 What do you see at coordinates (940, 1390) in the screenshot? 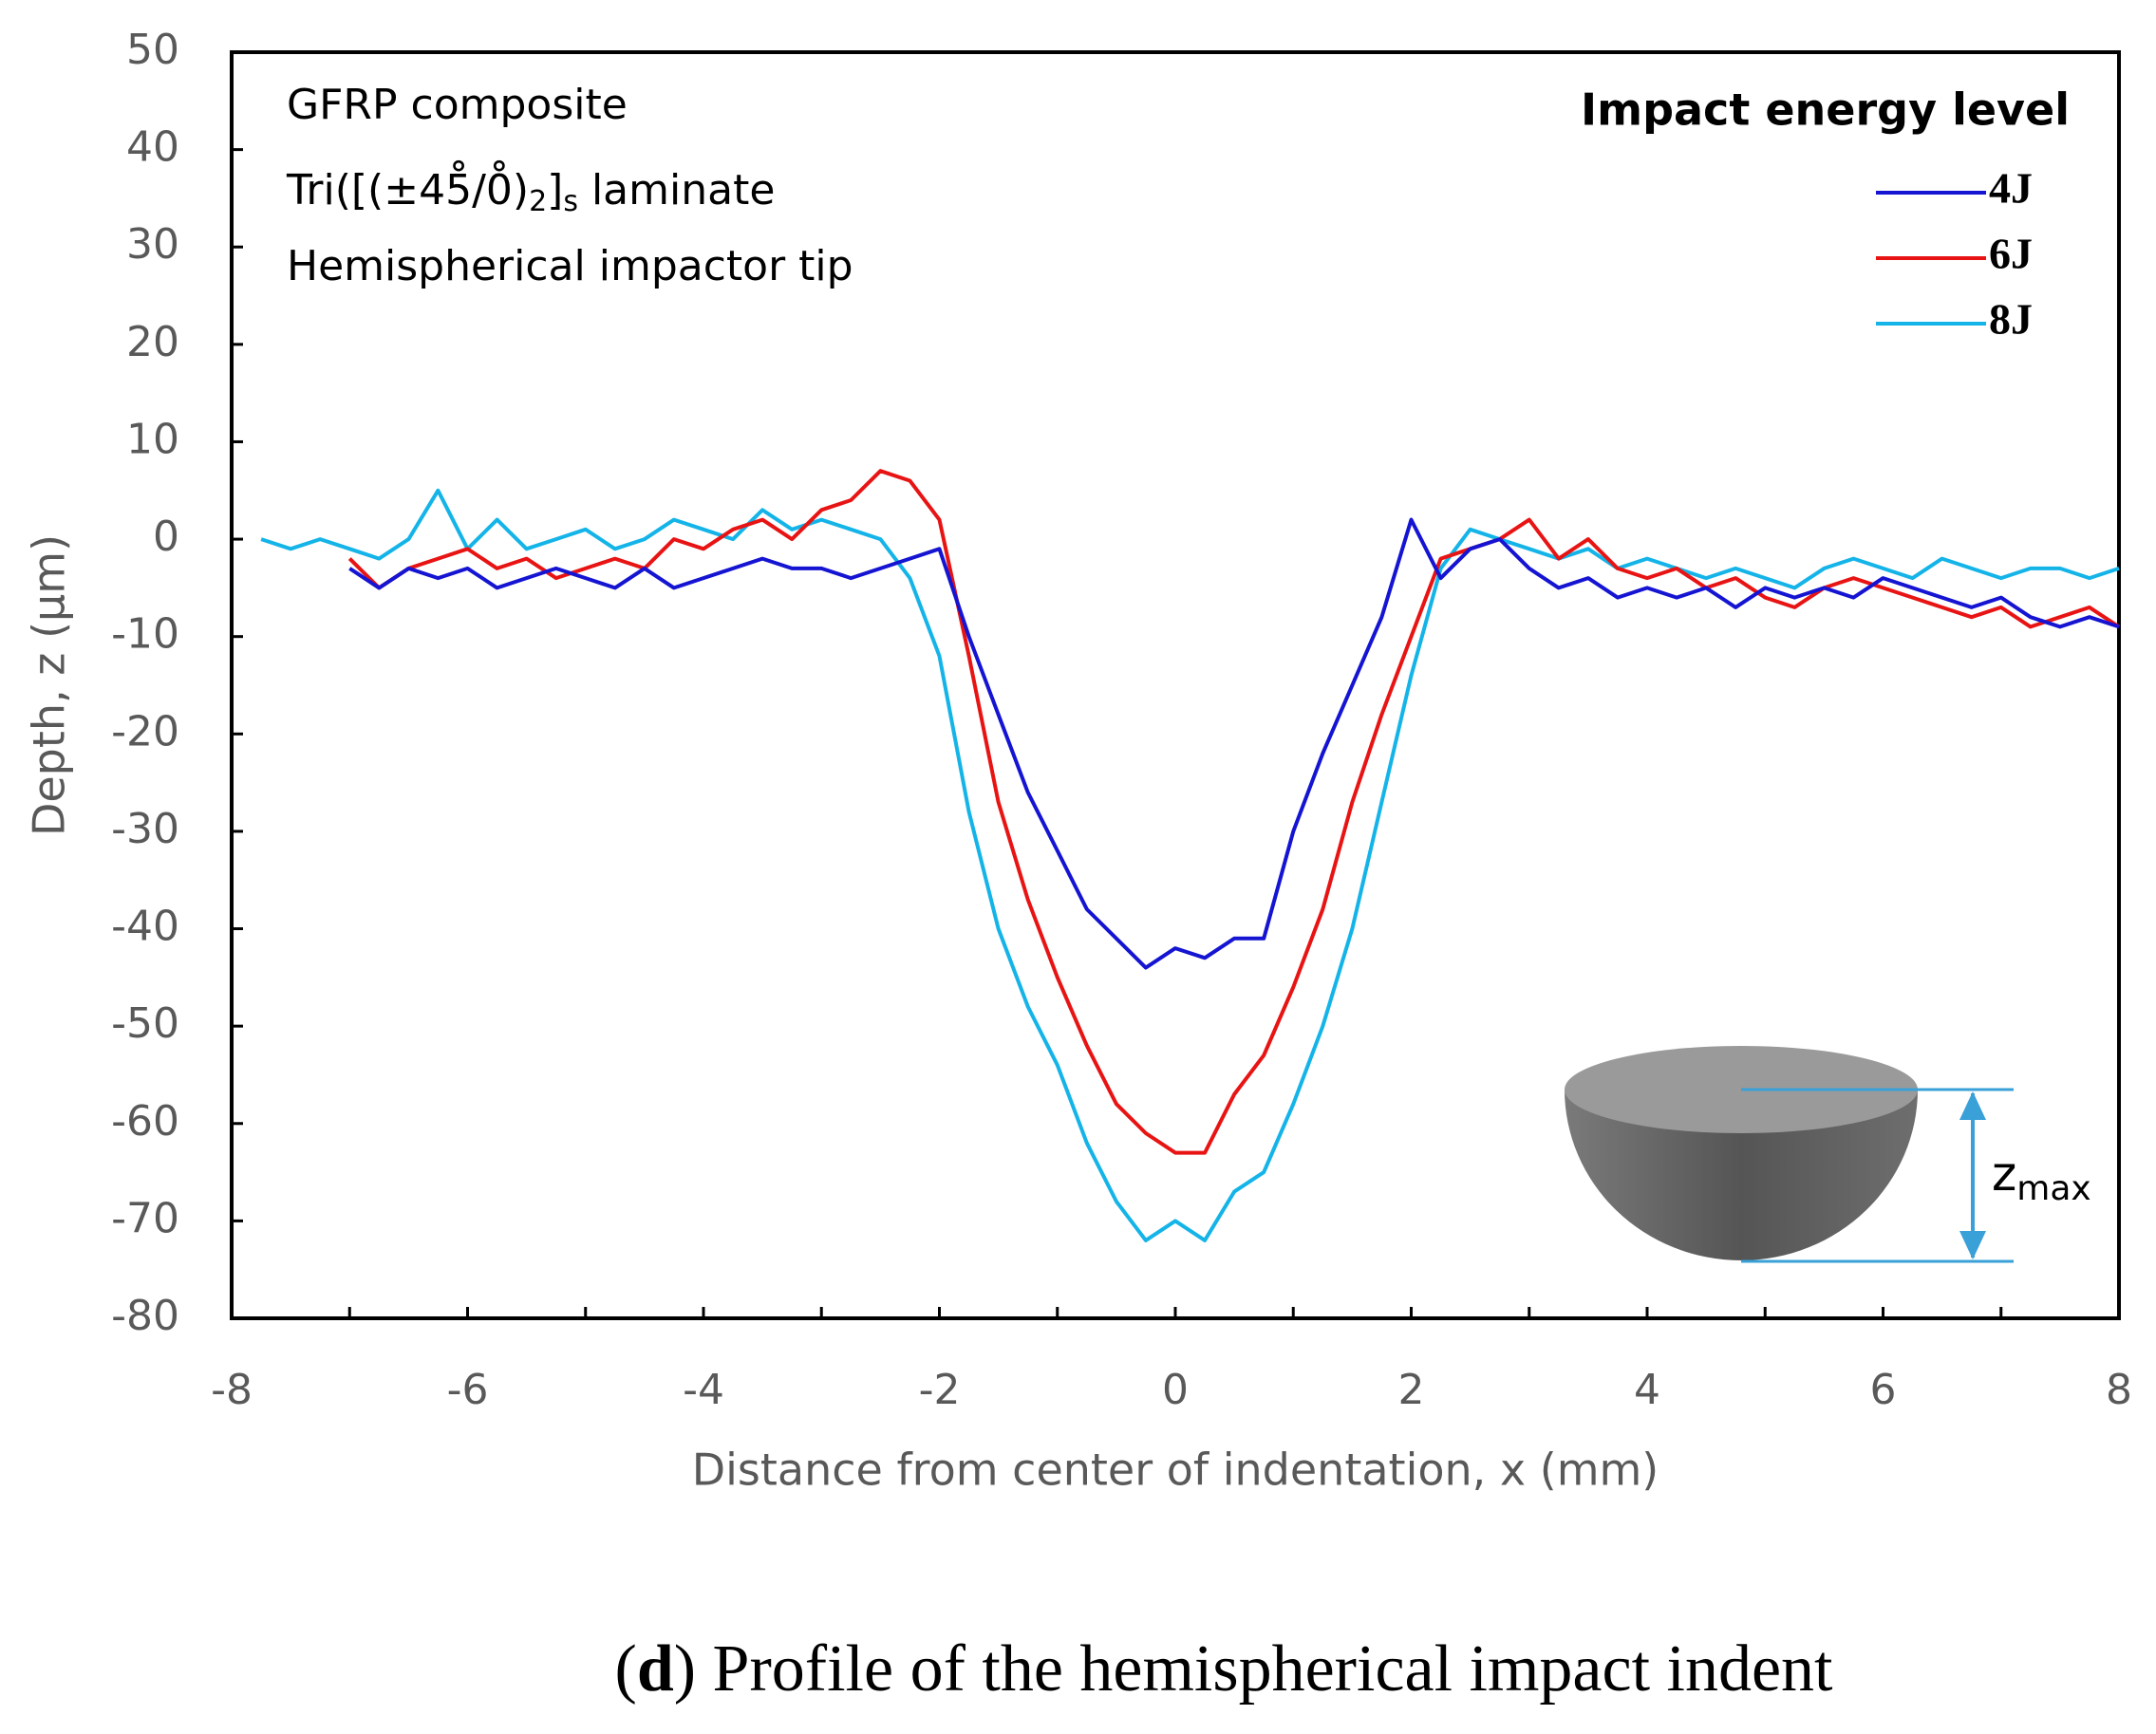
I see `x-tick-label: -2` at bounding box center [940, 1390].